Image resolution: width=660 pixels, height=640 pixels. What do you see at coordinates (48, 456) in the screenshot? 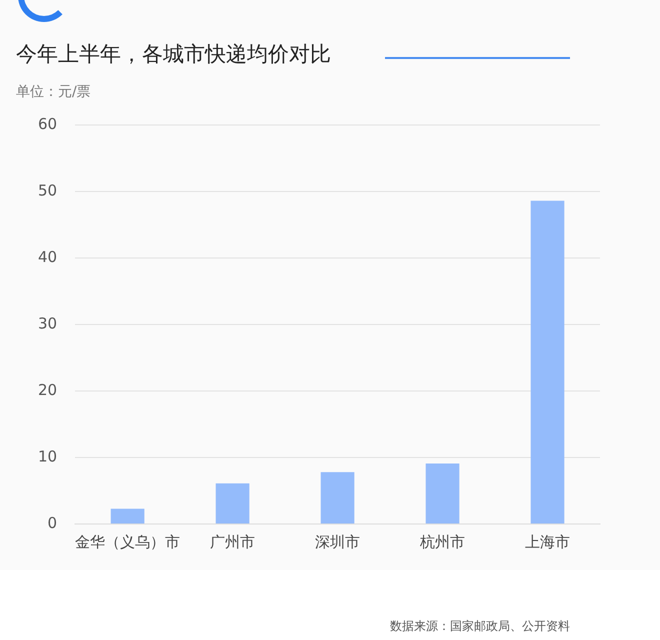
I see `y-tick-label: 10` at bounding box center [48, 456].